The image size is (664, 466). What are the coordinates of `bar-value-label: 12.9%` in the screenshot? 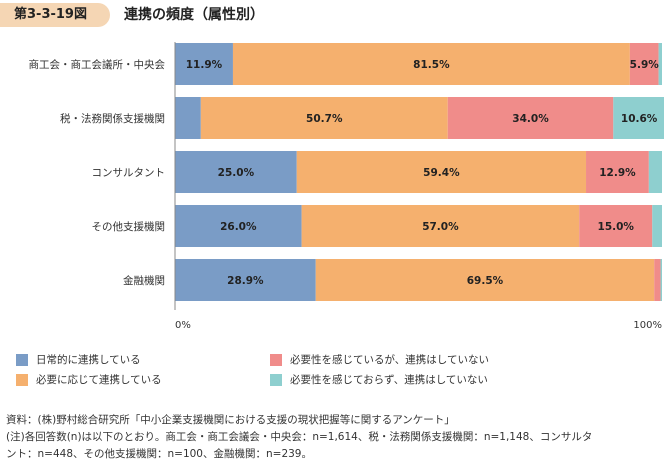 It's located at (617, 173).